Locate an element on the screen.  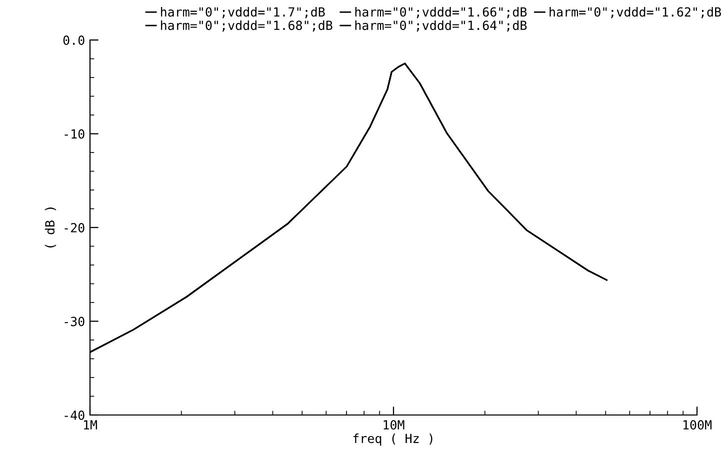
x-tick-label: 10M is located at coordinates (394, 425).